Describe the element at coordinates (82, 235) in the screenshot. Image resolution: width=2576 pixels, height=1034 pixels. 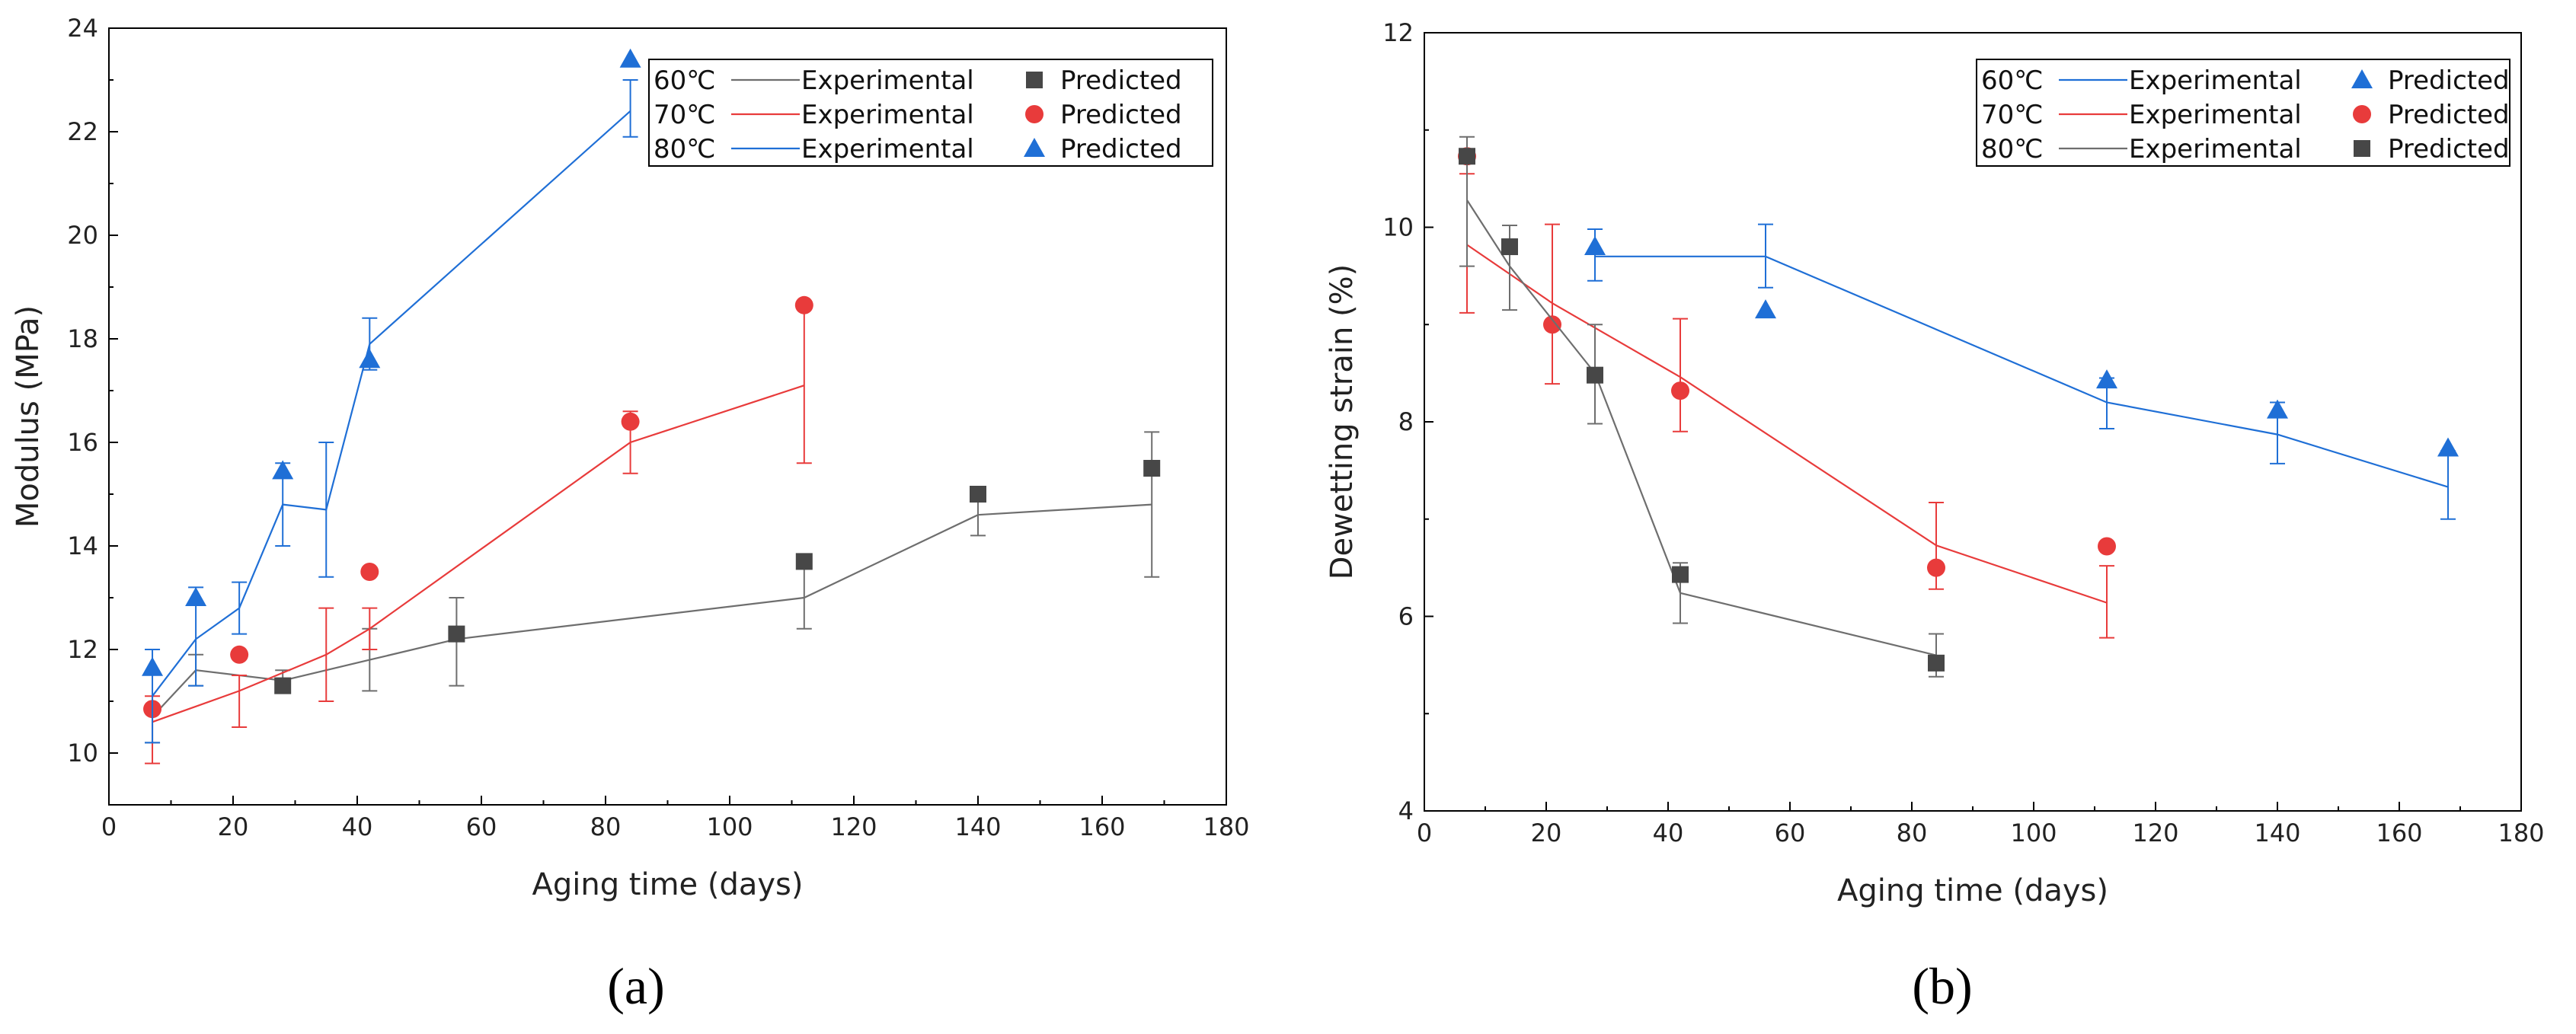
I see `y-tick-label: 20` at that location.